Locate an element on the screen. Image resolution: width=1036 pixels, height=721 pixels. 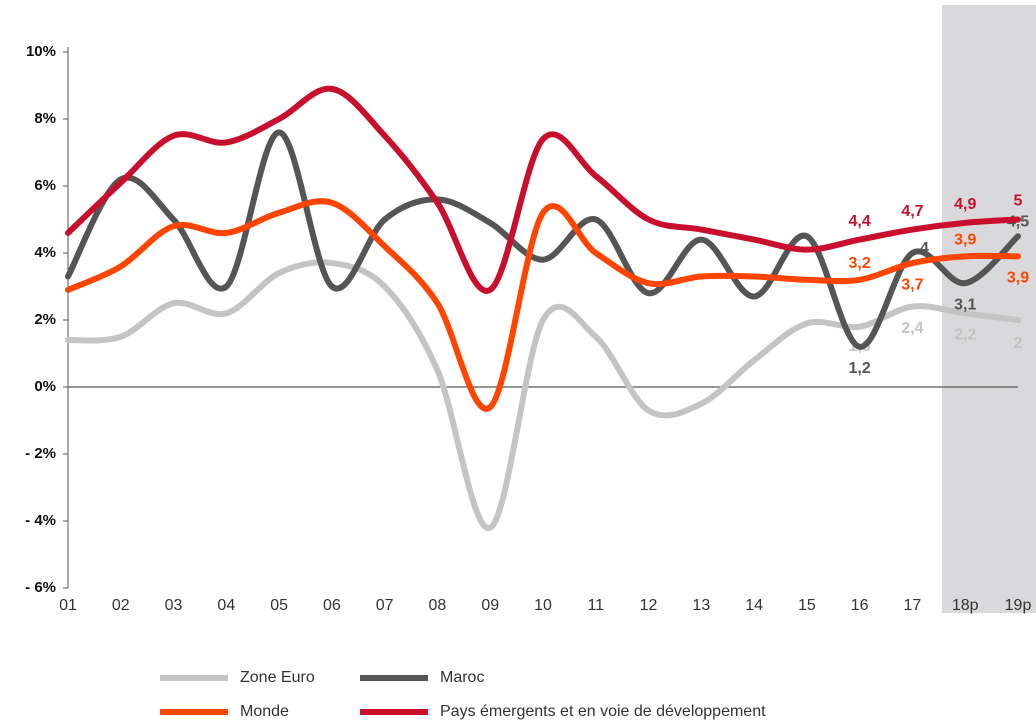
data-label: 4 is located at coordinates (924, 248).